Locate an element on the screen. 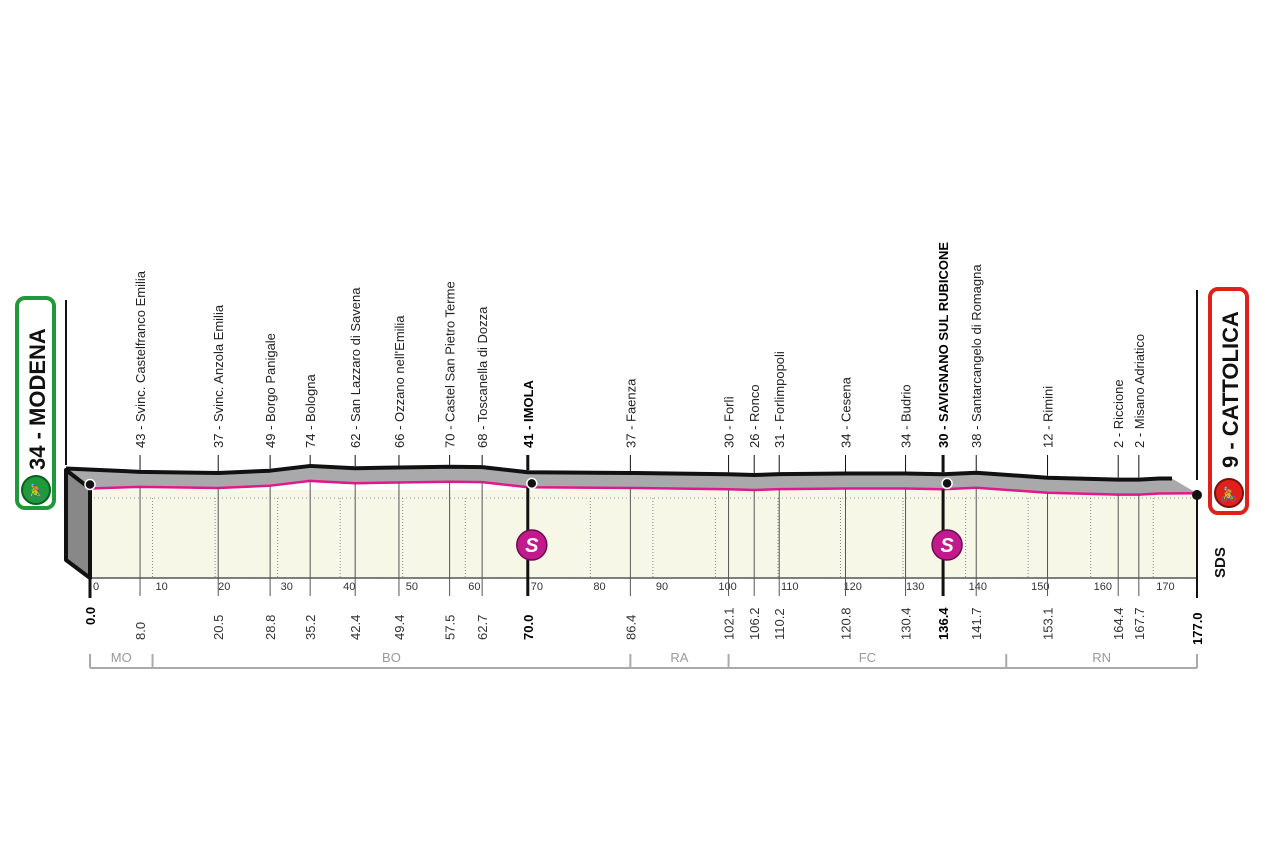 This screenshot has width=1280, height=852. distance-label: 164.4 is located at coordinates (1118, 623).